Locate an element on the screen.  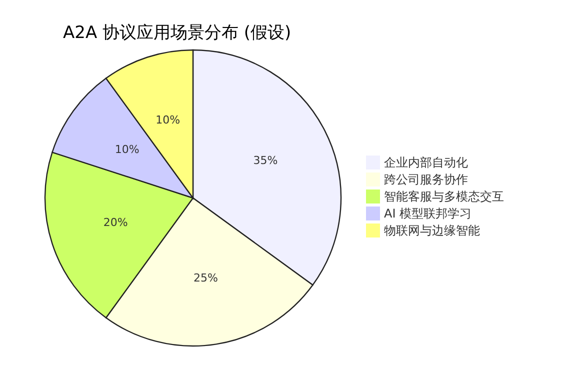
data-label: 25% is located at coordinates (206, 277).